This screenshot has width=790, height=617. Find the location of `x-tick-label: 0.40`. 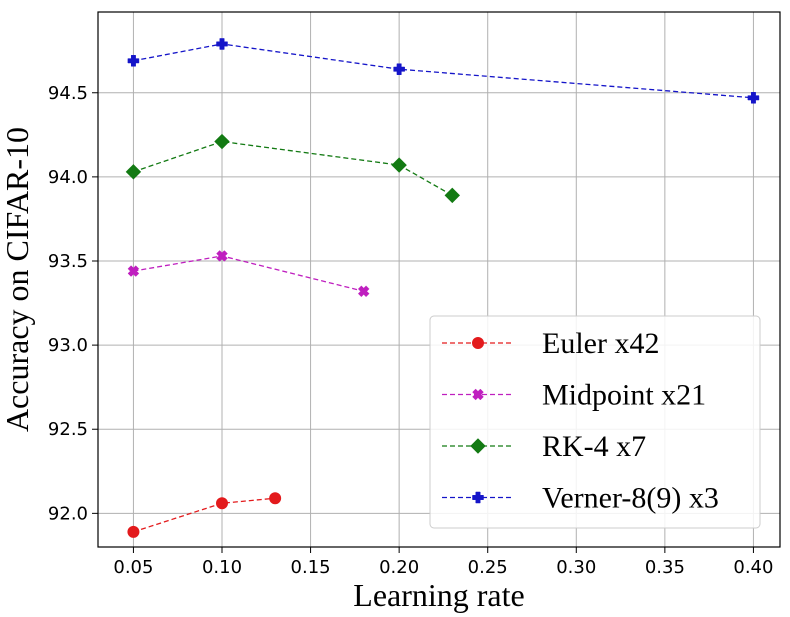

x-tick-label: 0.40 is located at coordinates (753, 567).